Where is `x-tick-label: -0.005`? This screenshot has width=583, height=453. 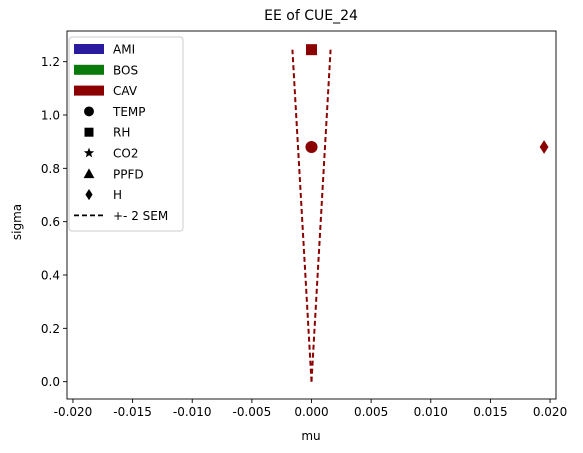
x-tick-label: -0.005 is located at coordinates (252, 412).